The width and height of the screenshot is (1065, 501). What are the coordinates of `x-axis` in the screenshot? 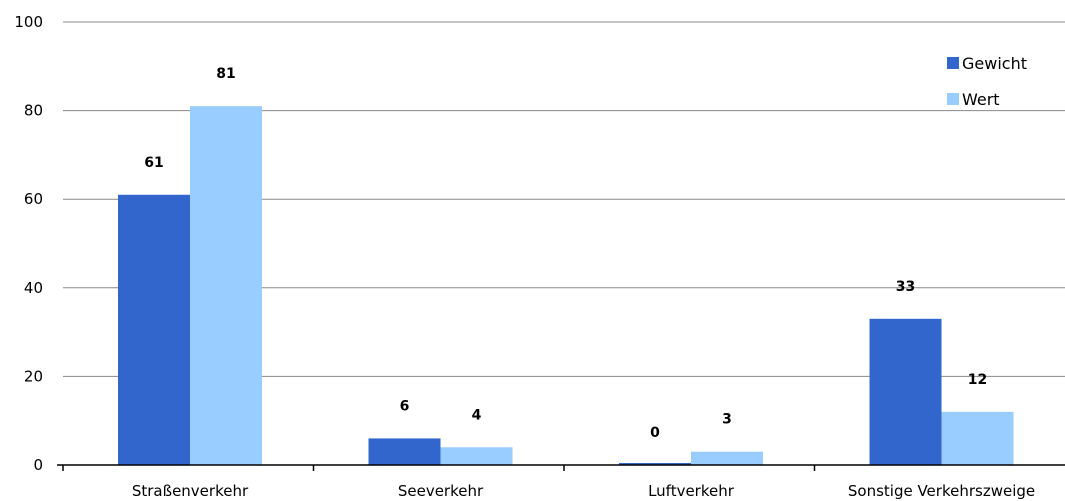 It's located at (561, 467).